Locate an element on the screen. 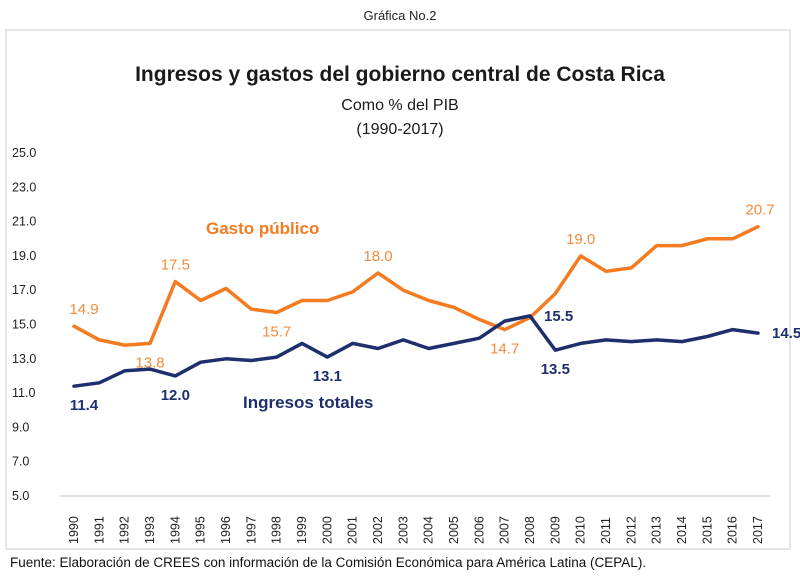 The width and height of the screenshot is (800, 577). x-tick-label: 1992 is located at coordinates (125, 530).